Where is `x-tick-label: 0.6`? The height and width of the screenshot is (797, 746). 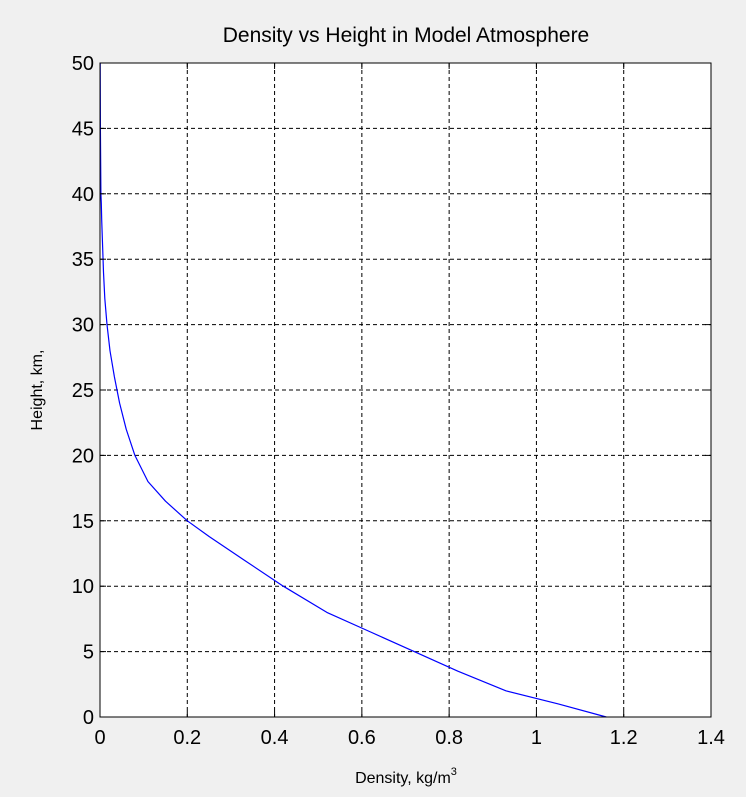 x-tick-label: 0.6 is located at coordinates (362, 738).